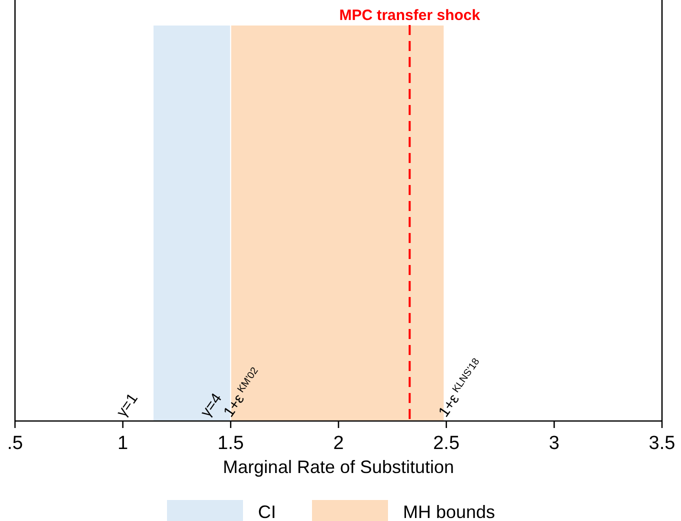 This screenshot has width=681, height=521. I want to click on x-tick-label: 1, so click(123, 443).